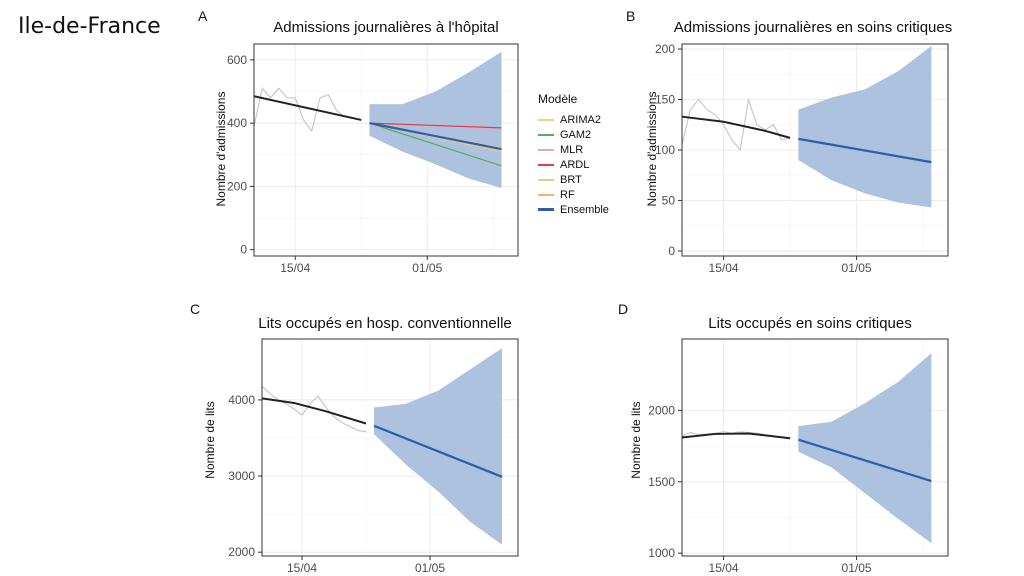  I want to click on legend-item-arima2: ARIMA2, so click(573, 119).